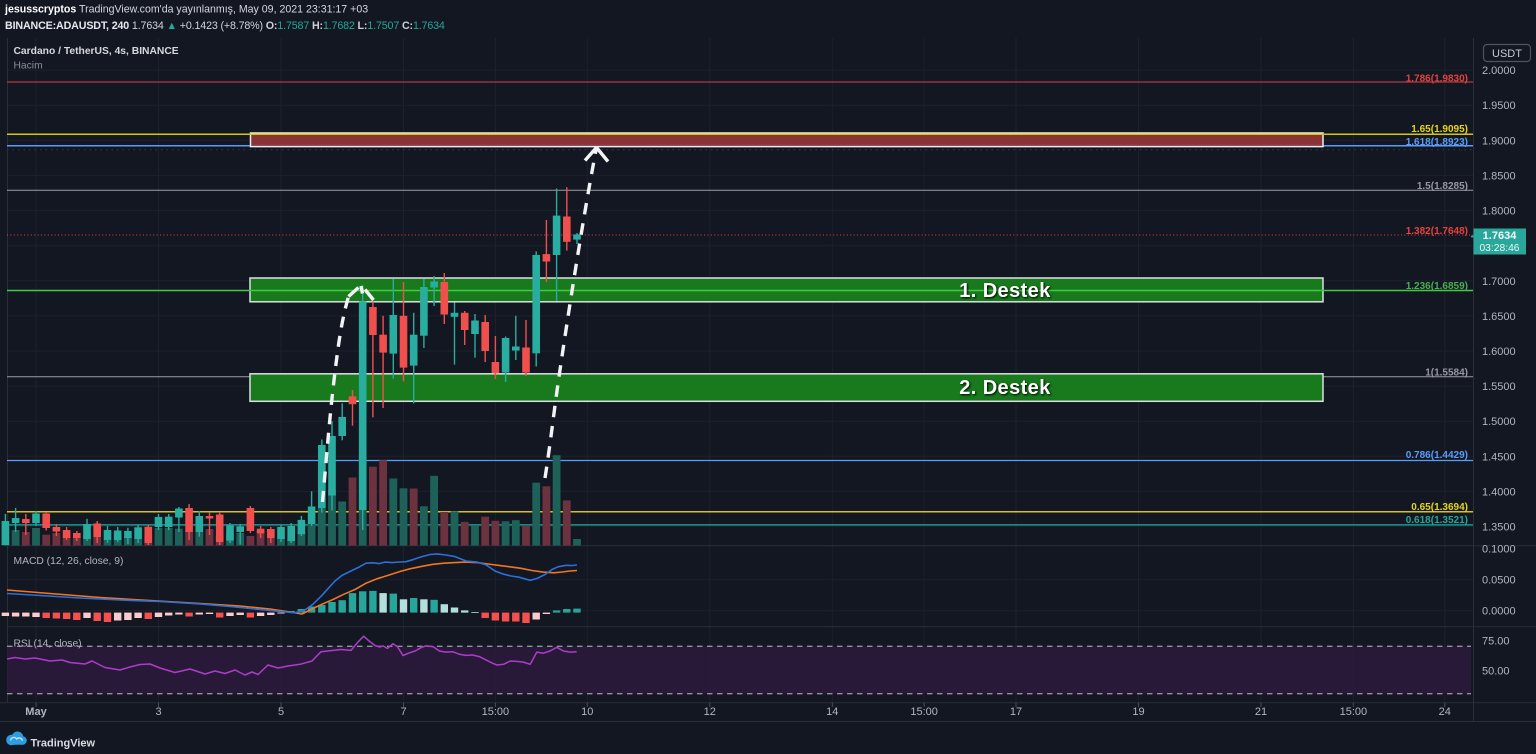  I want to click on svg-text: 1.9500, so click(1499, 106).